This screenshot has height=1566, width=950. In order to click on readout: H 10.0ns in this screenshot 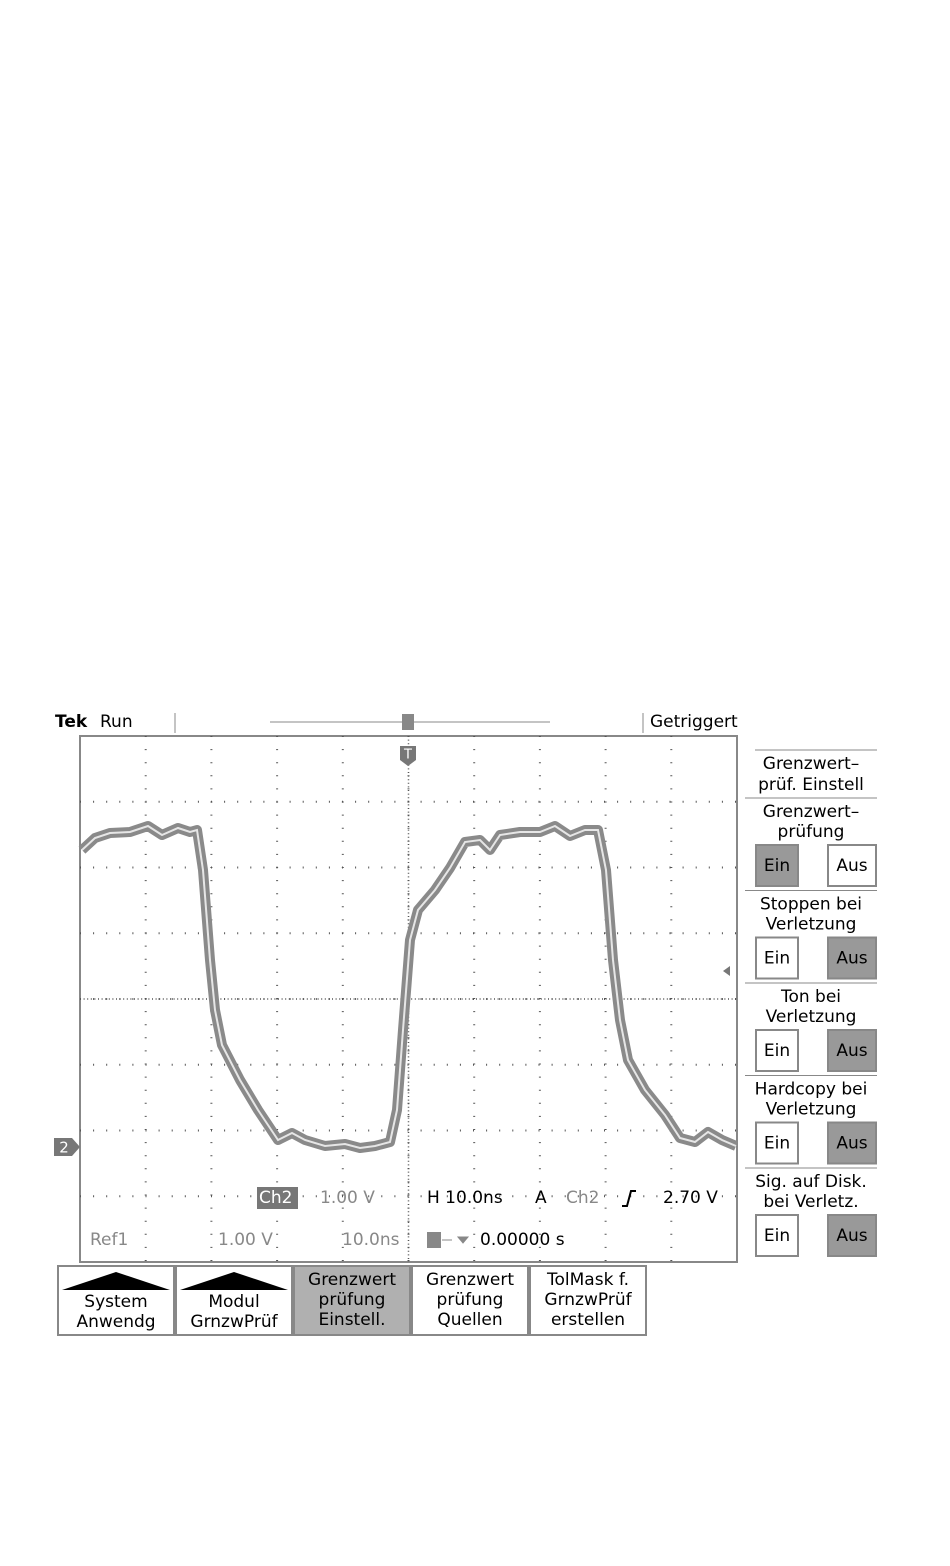, I will do `click(465, 1198)`.